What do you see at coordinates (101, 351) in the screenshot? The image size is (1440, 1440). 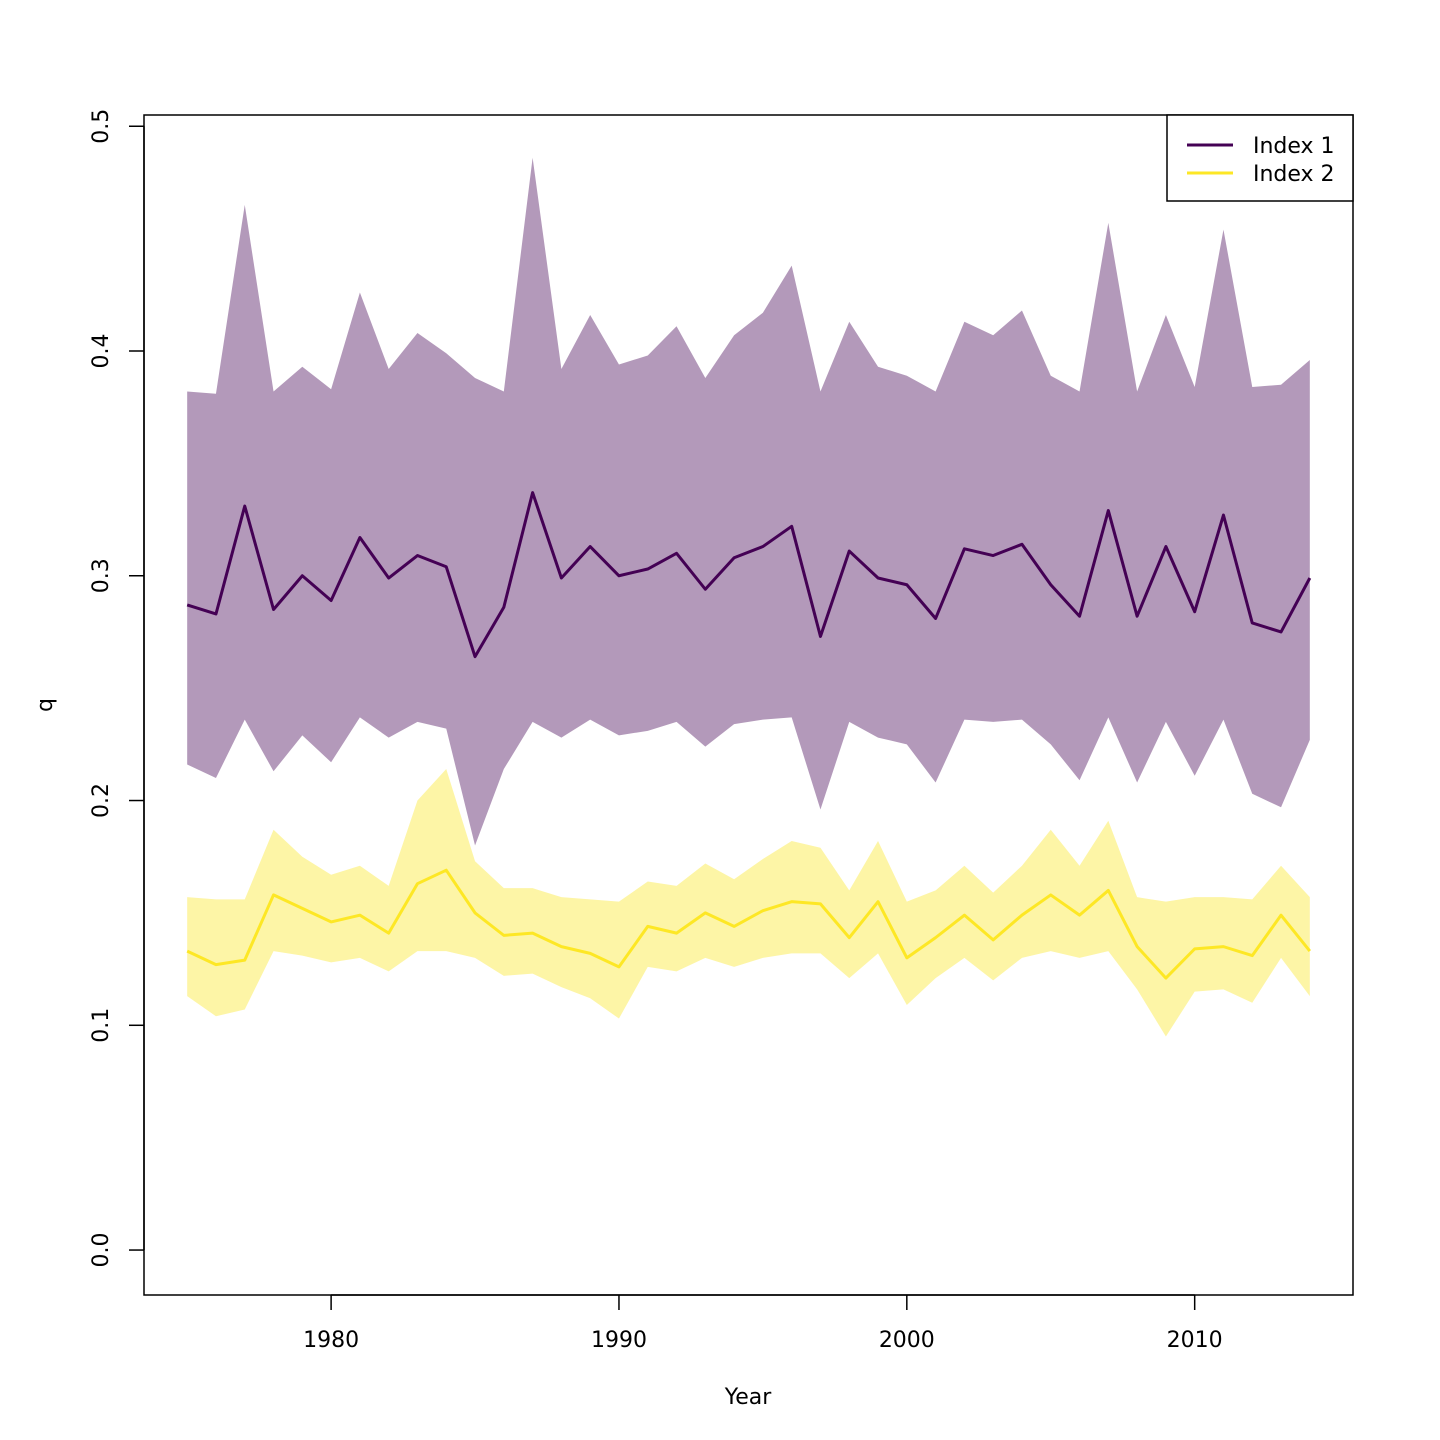 I see `y-tick-label: 0.4` at bounding box center [101, 351].